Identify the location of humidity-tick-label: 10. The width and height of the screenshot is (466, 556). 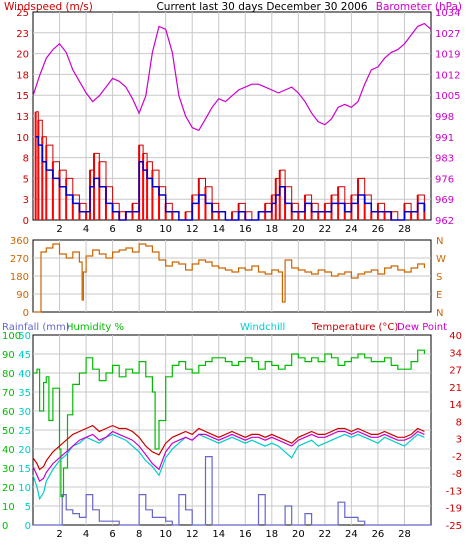
(8, 507).